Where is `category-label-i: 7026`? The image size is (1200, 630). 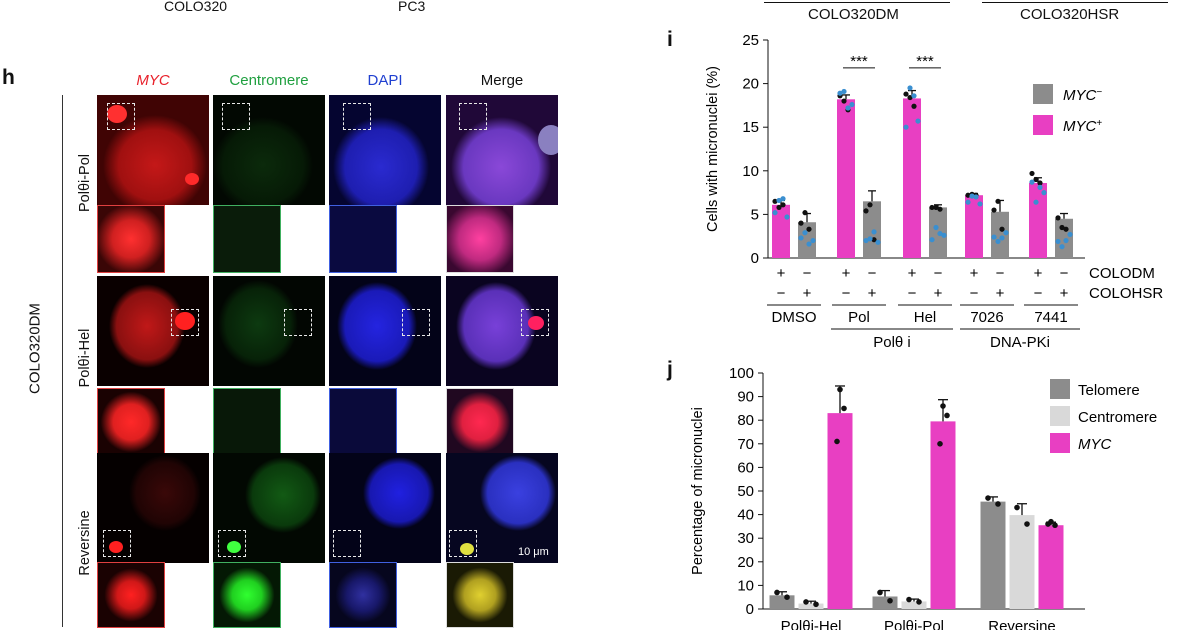 category-label-i: 7026 is located at coordinates (986, 317).